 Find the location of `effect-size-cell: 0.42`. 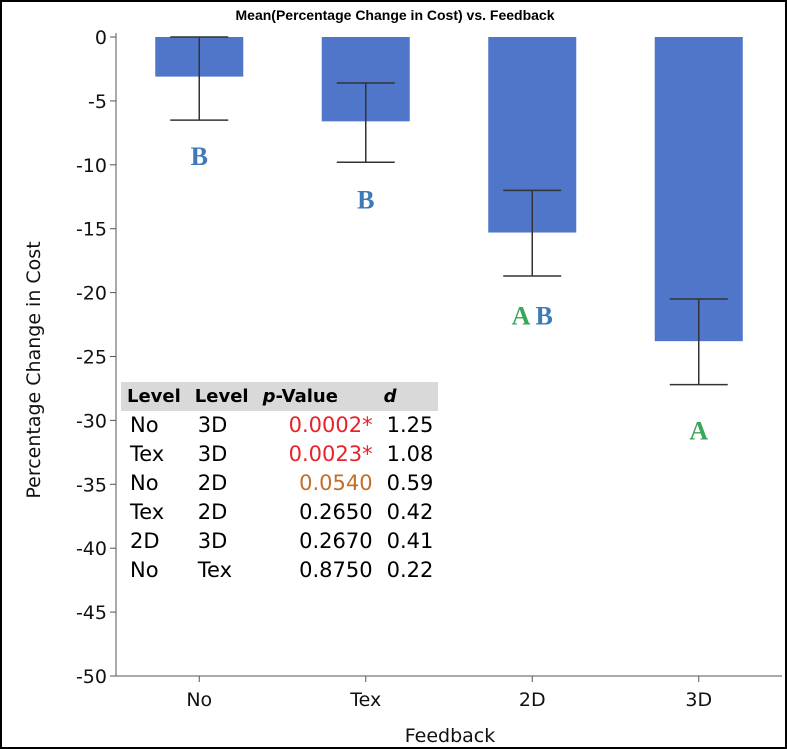

effect-size-cell: 0.42 is located at coordinates (410, 512).